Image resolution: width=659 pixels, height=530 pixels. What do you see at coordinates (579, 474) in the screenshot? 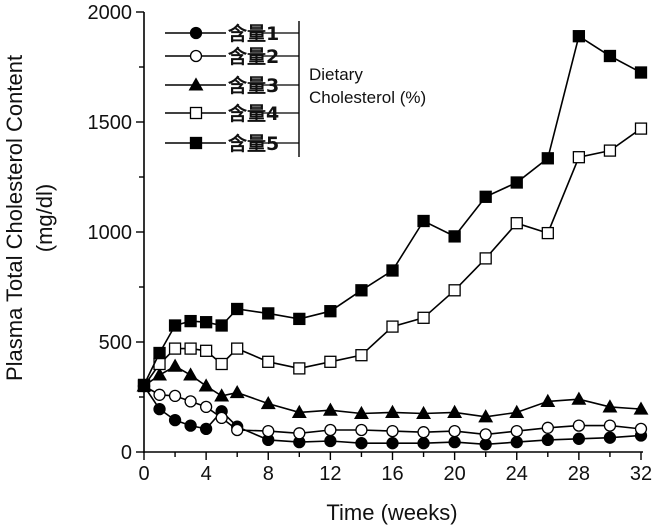
I see `x-tick-label: 28` at bounding box center [579, 474].